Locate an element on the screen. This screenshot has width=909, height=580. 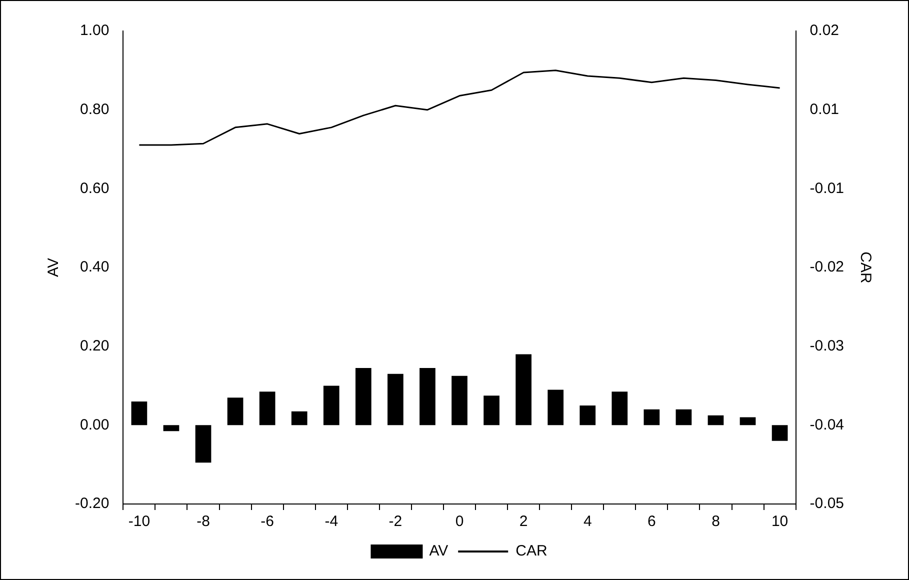
x-tick-label: 2 is located at coordinates (523, 521).